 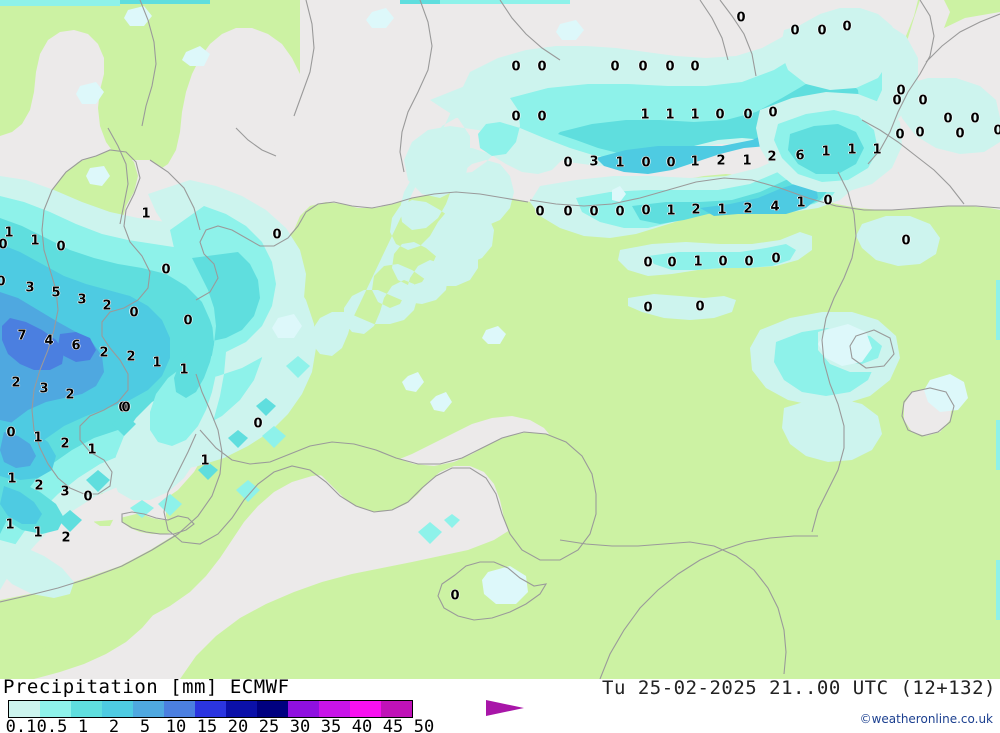 What do you see at coordinates (18, 450) in the screenshot?
I see `precip-band-5-southwest` at bounding box center [18, 450].